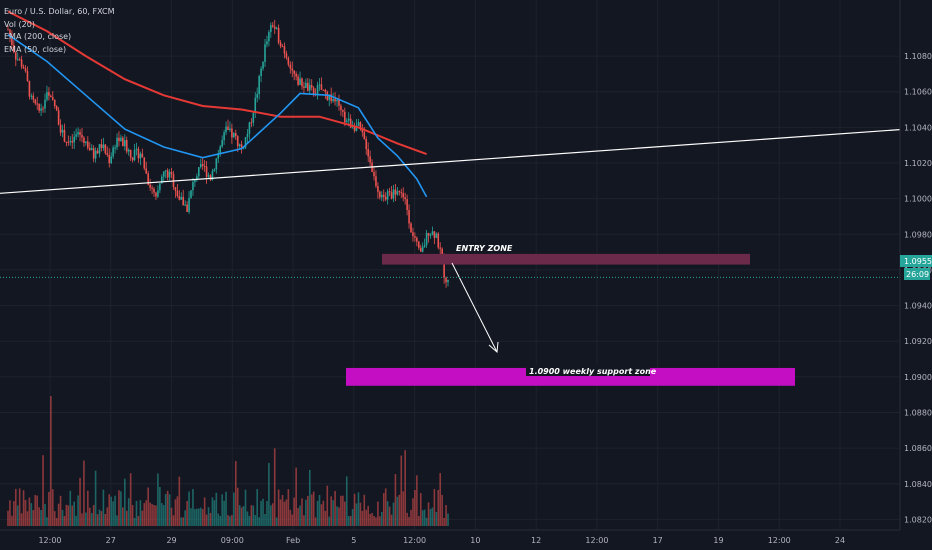 The height and width of the screenshot is (550, 932). I want to click on legend-ema50: EMA (50, close), so click(35, 49).